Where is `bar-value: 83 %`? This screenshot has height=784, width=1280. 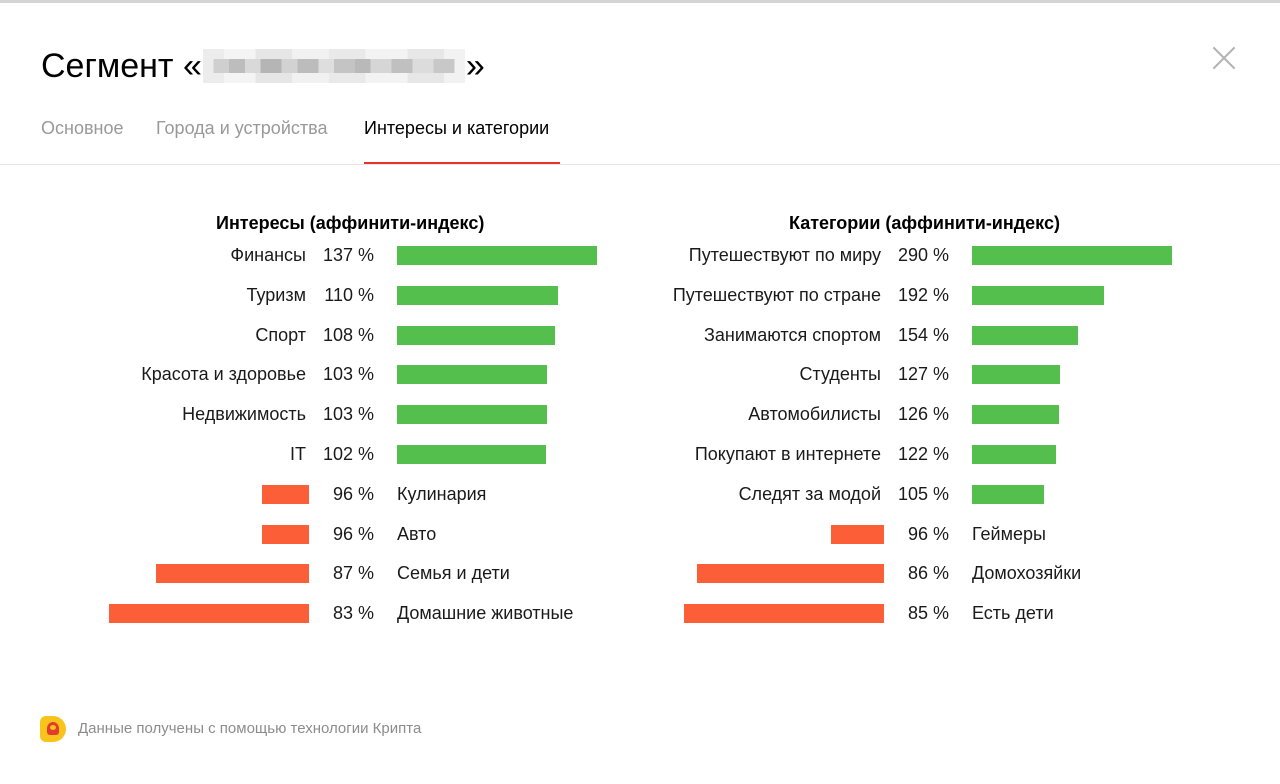 bar-value: 83 % is located at coordinates (353, 613).